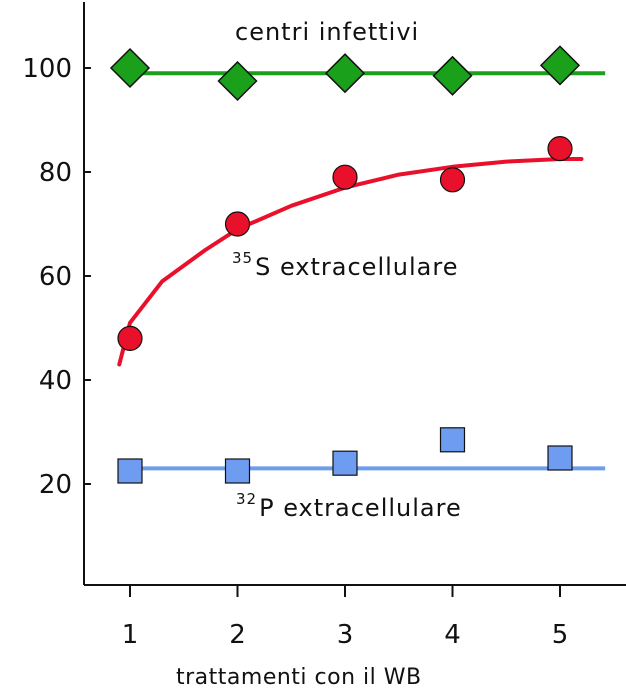 This screenshot has height=695, width=626. I want to click on x-tick-label: 3, so click(345, 635).